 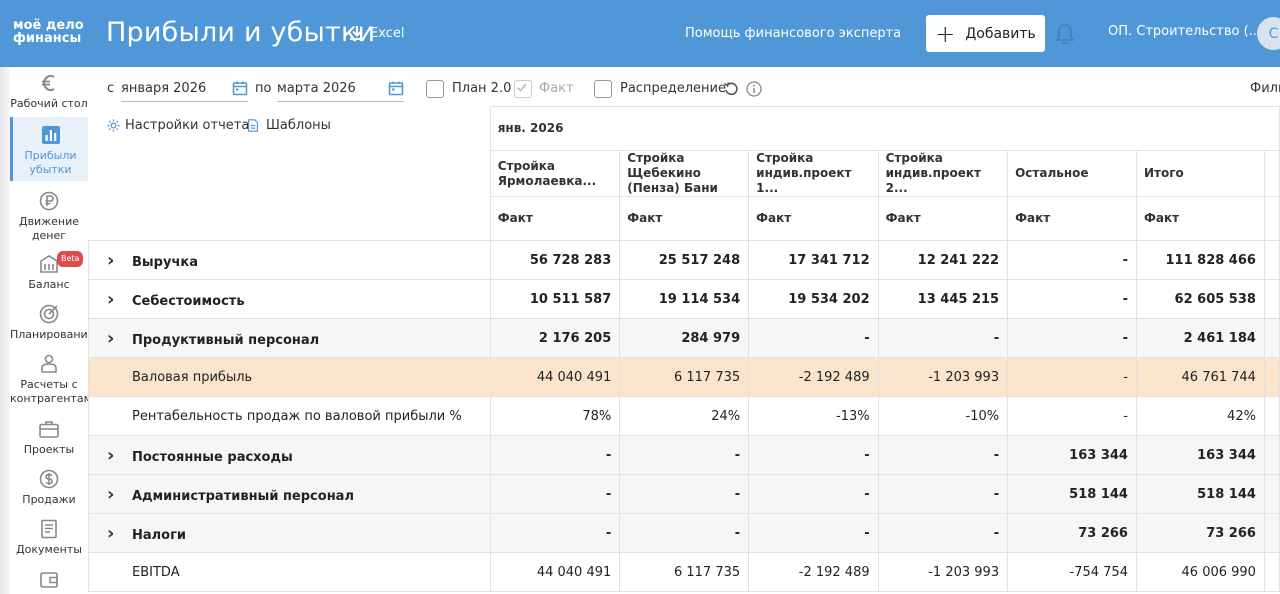 What do you see at coordinates (1072, 173) in the screenshot?
I see `column-header: Остальное` at bounding box center [1072, 173].